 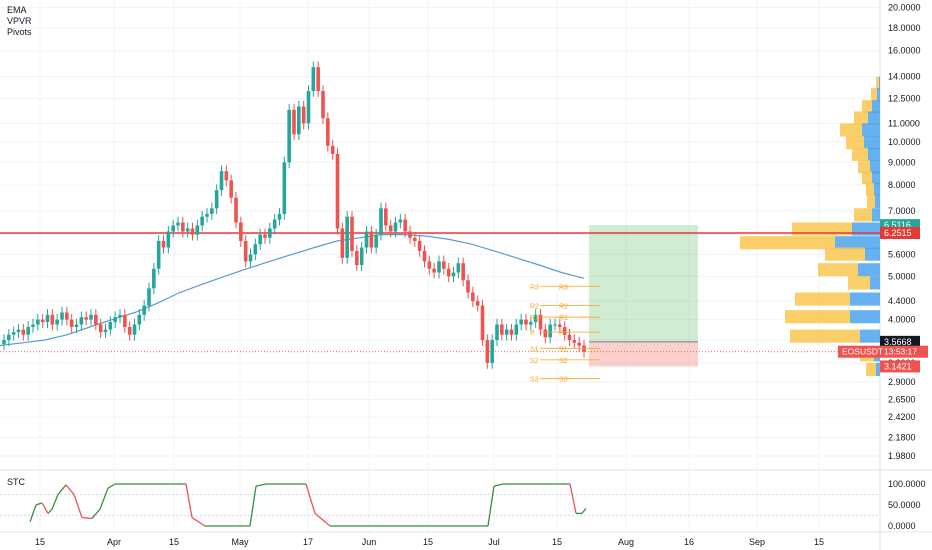 What do you see at coordinates (308, 542) in the screenshot?
I see `time-tick: 17` at bounding box center [308, 542].